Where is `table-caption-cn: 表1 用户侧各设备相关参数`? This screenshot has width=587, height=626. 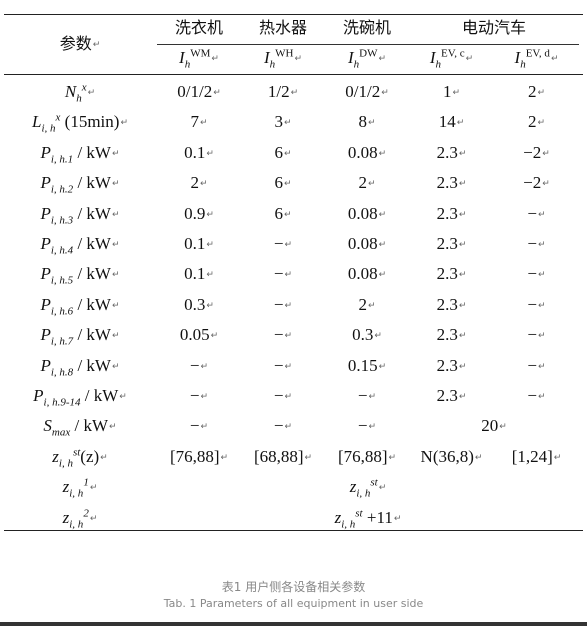 table-caption-cn: 表1 用户侧各设备相关参数 is located at coordinates (293, 587).